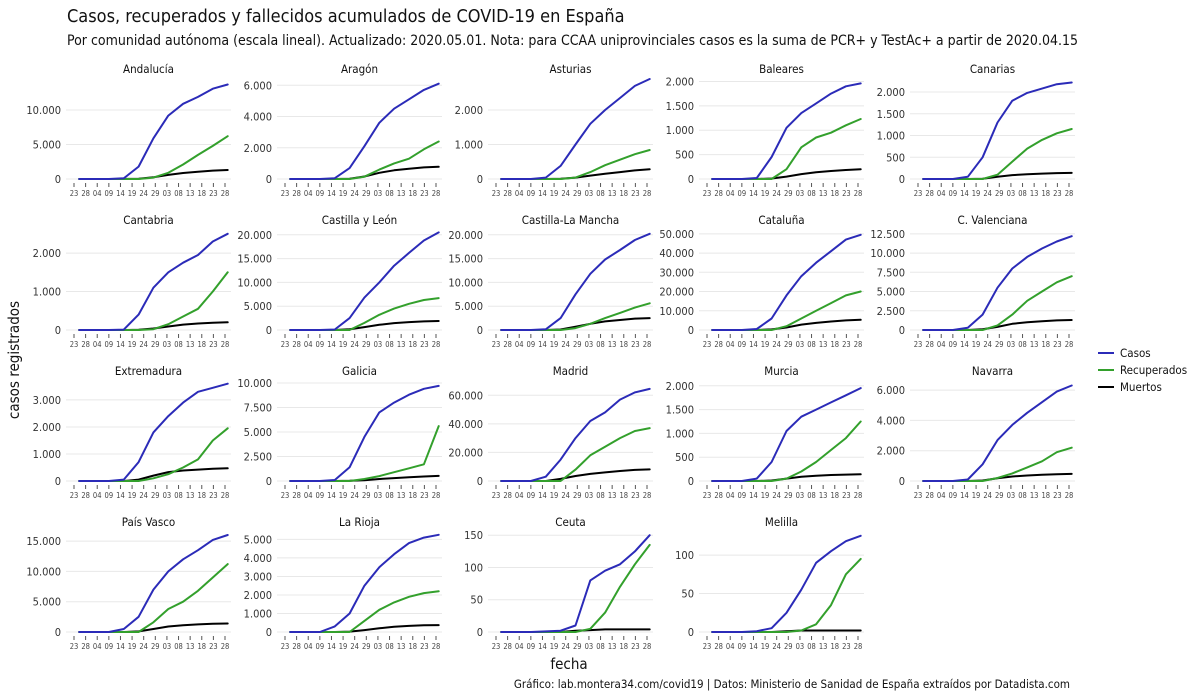 The image size is (1200, 700). What do you see at coordinates (465, 424) in the screenshot?
I see `y-tick-label: 40.000` at bounding box center [465, 424].